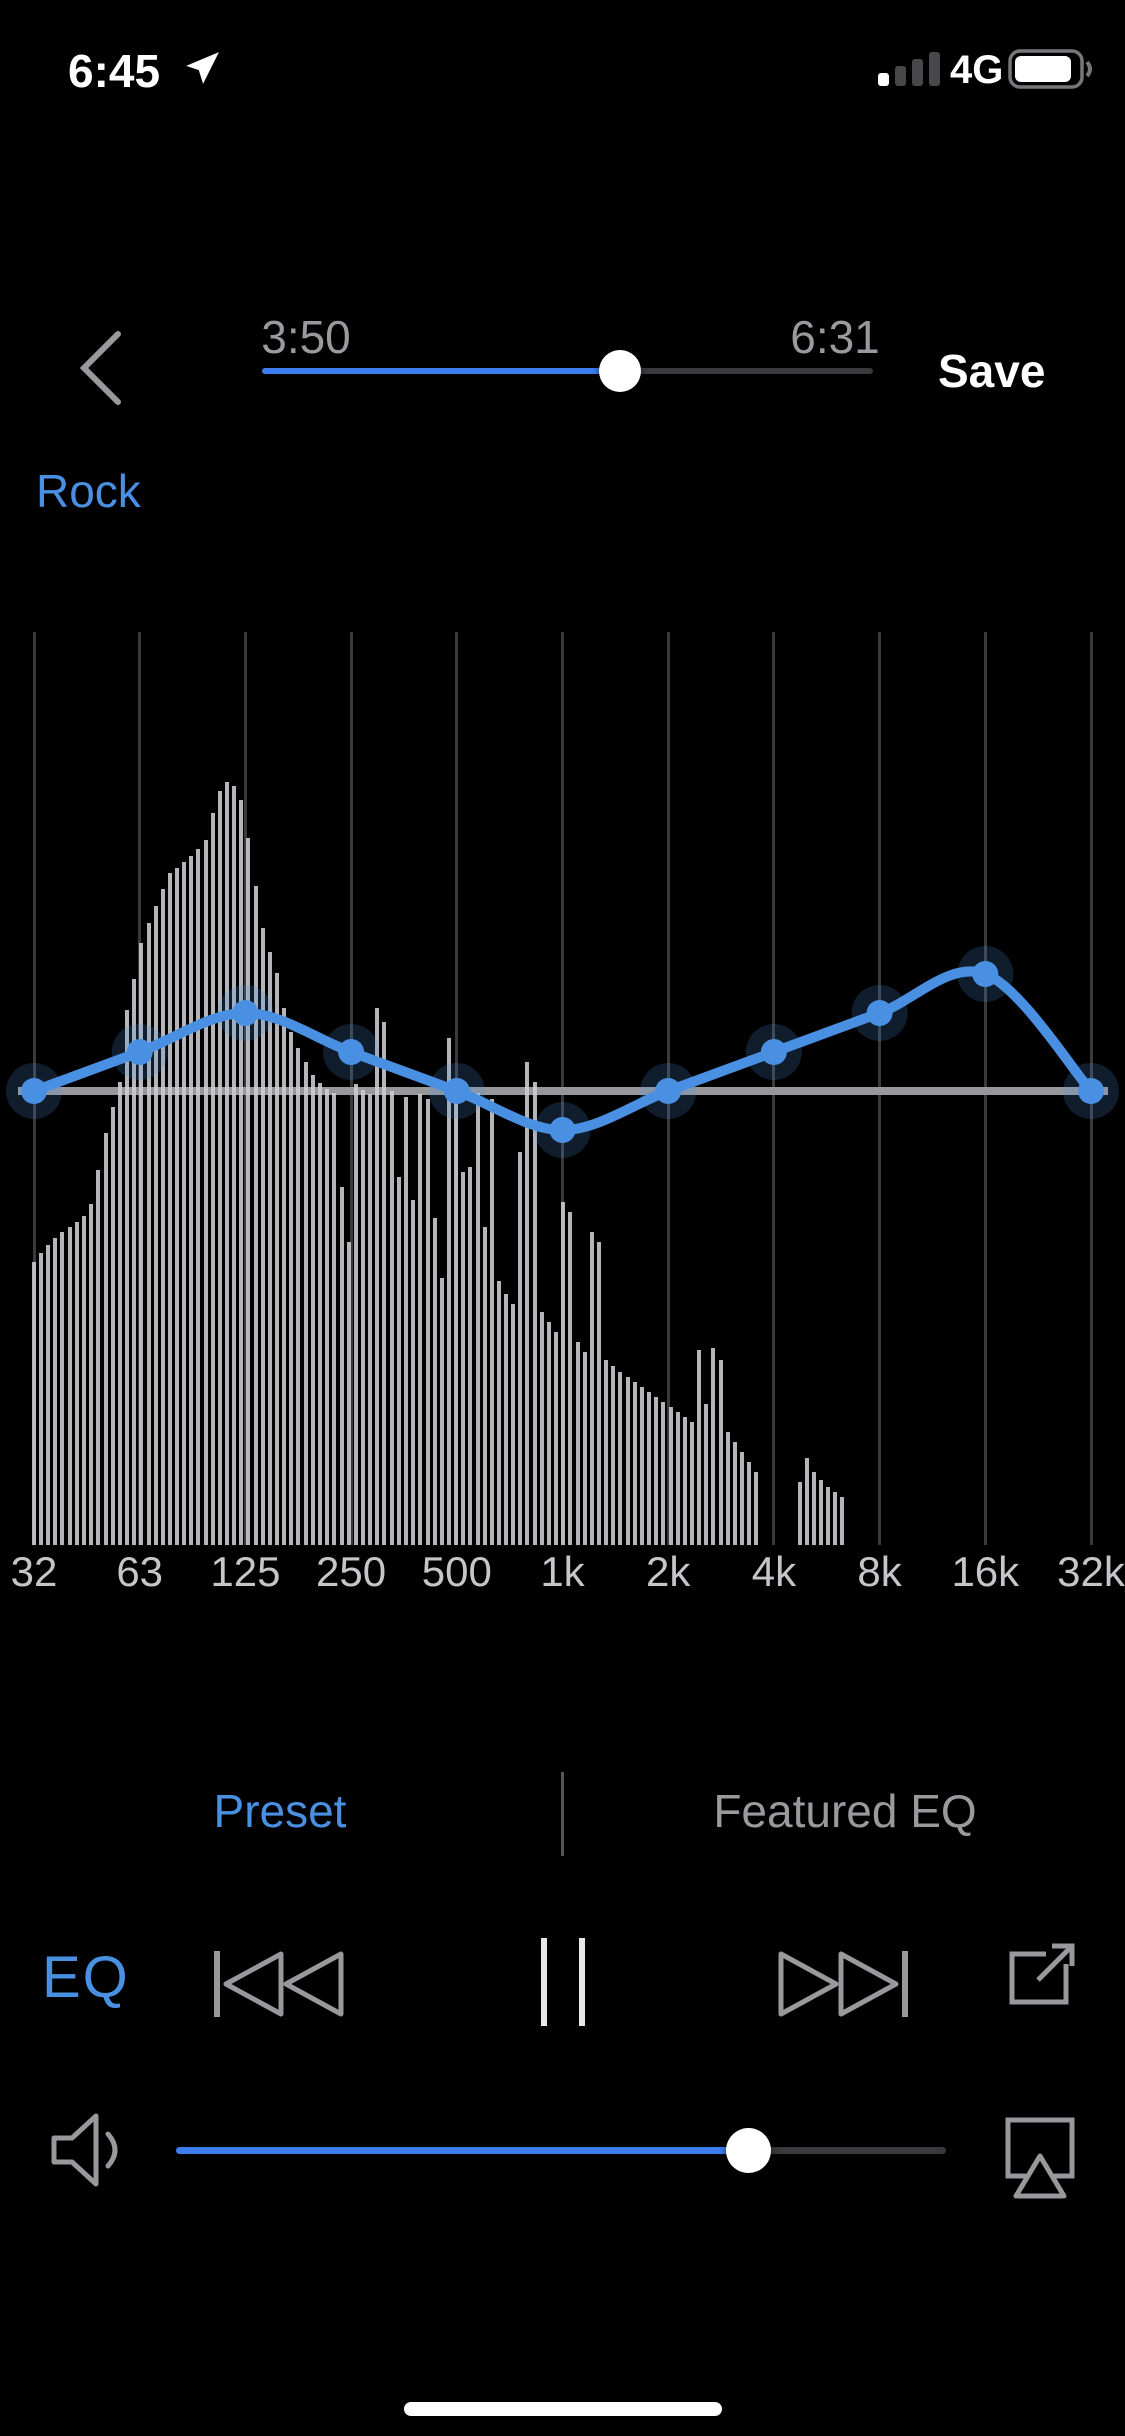 This screenshot has width=1125, height=2436. Describe the element at coordinates (879, 1013) in the screenshot. I see `eq-band-dot-8k` at that location.